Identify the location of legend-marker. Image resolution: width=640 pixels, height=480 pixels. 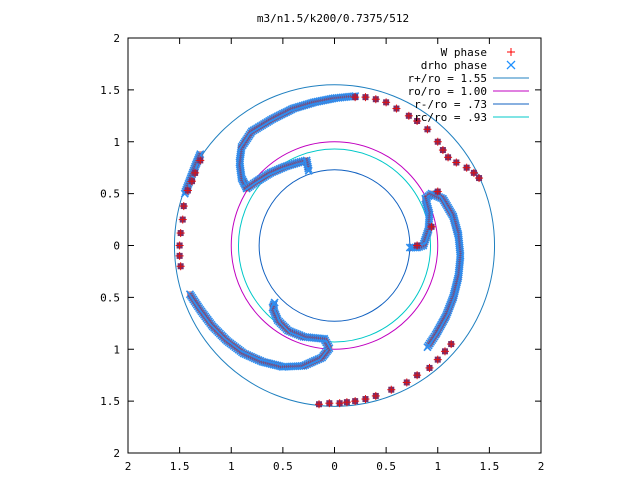
(511, 65).